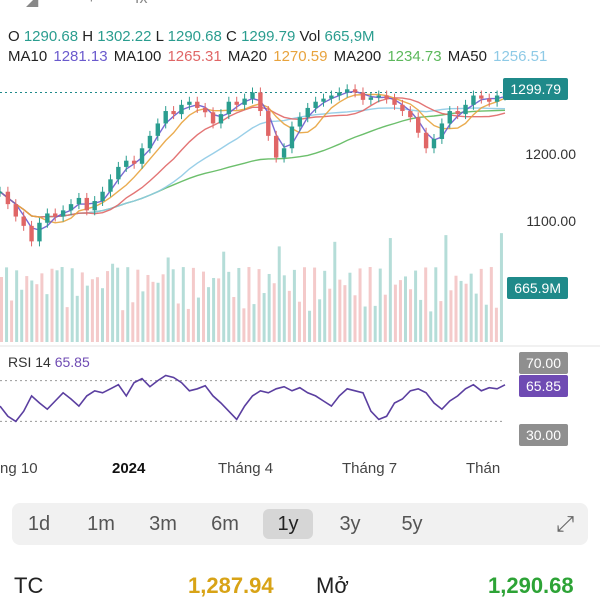 Image resolution: width=600 pixels, height=600 pixels. I want to click on timeframe-3m: 3m, so click(163, 524).